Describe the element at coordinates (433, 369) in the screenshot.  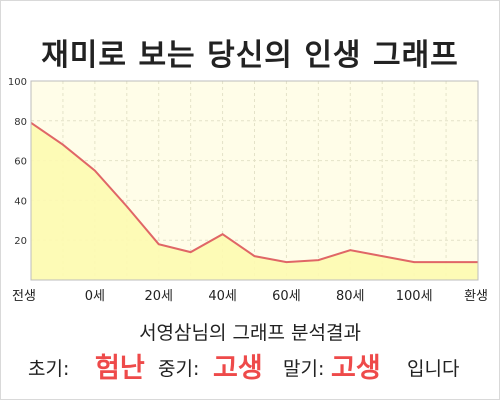
I see `result-suffix: 입니다` at that location.